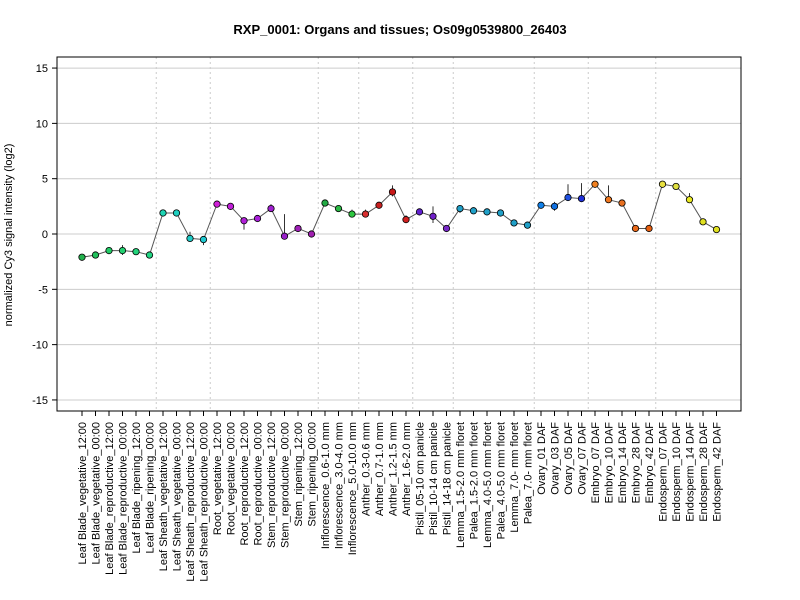  I want to click on x-tick-label: Pistil_10-14 cm panicle, so click(434, 478).